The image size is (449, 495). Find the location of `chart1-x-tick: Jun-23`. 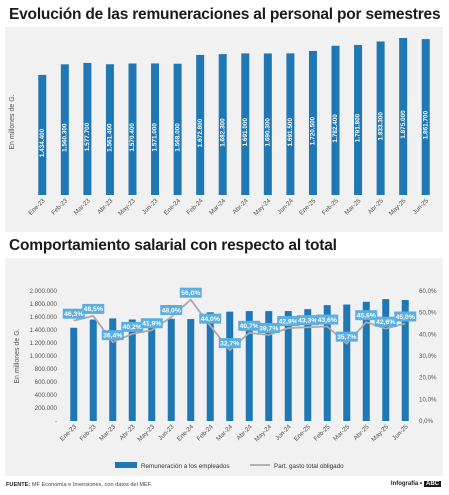

chart1-x-tick: Jun-23 is located at coordinates (150, 206).